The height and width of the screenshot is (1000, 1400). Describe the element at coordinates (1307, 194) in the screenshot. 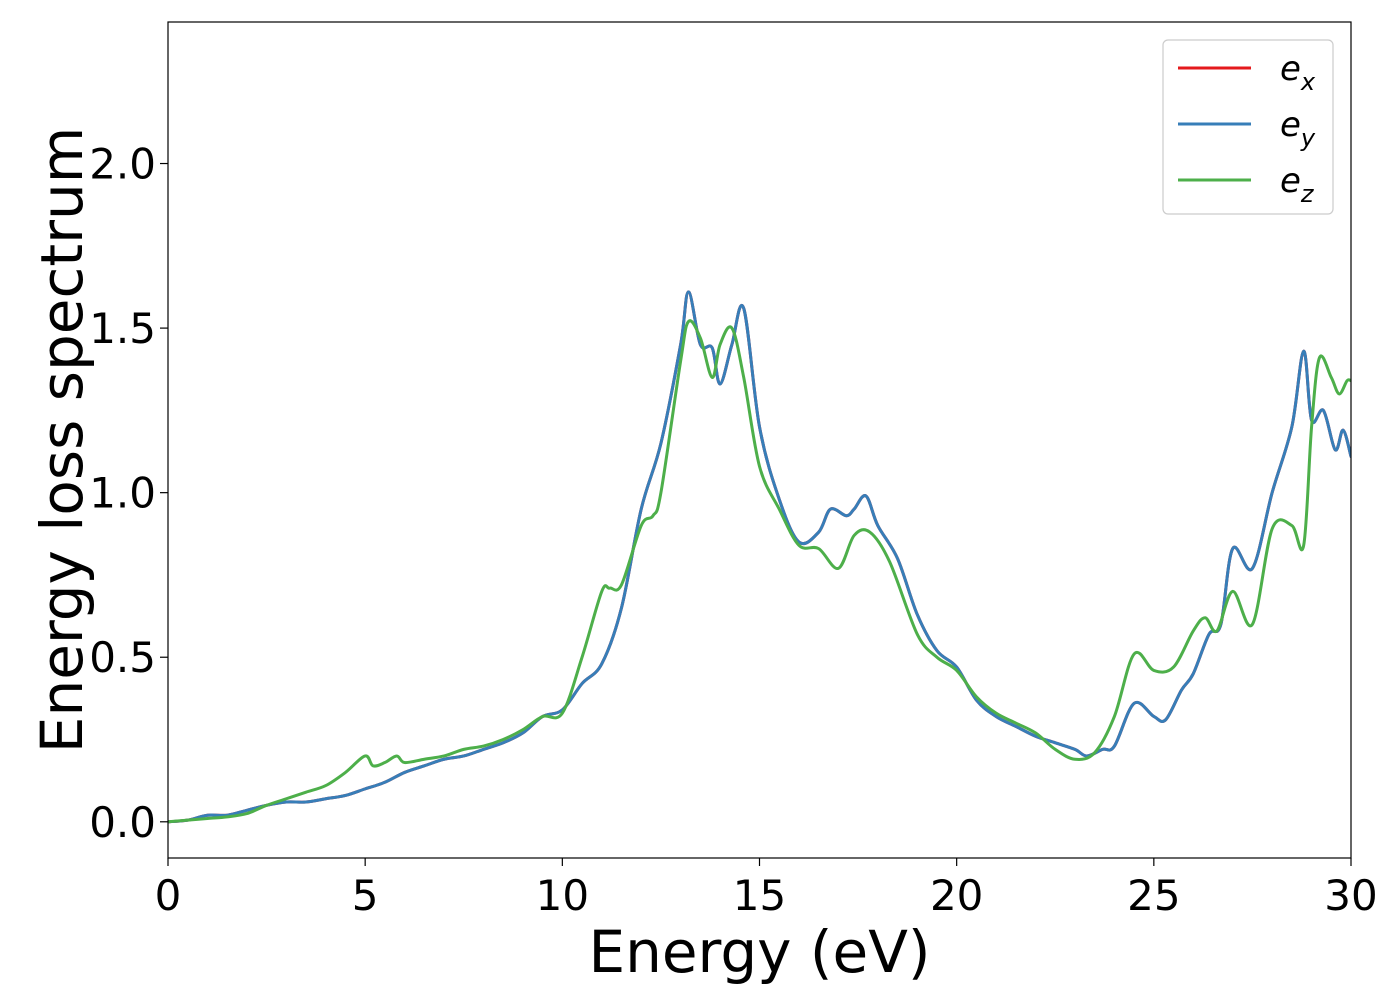

I see `legend-label-subscript: z` at that location.